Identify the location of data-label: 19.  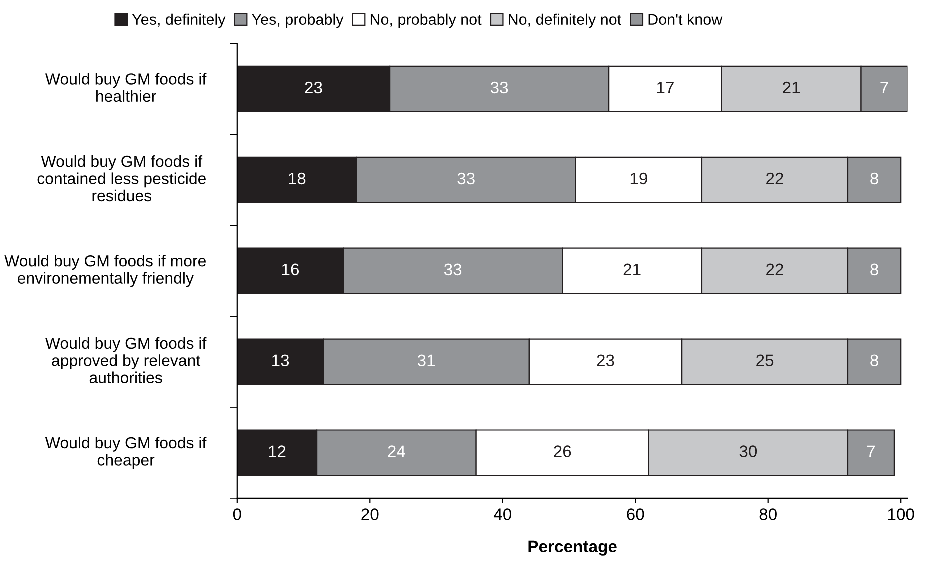
(639, 178).